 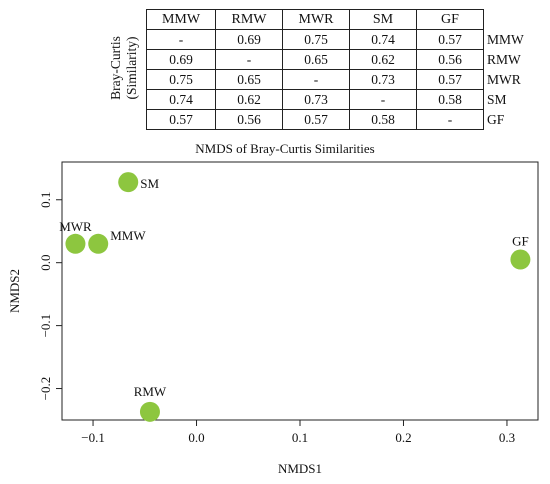 What do you see at coordinates (128, 182) in the screenshot?
I see `data-point-sm` at bounding box center [128, 182].